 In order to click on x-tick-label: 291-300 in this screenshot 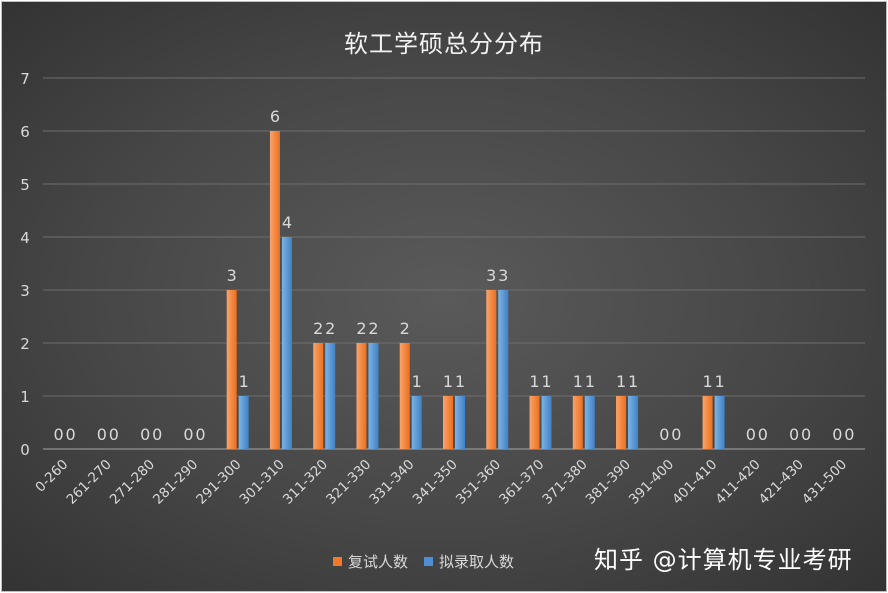, I will do `click(218, 482)`.